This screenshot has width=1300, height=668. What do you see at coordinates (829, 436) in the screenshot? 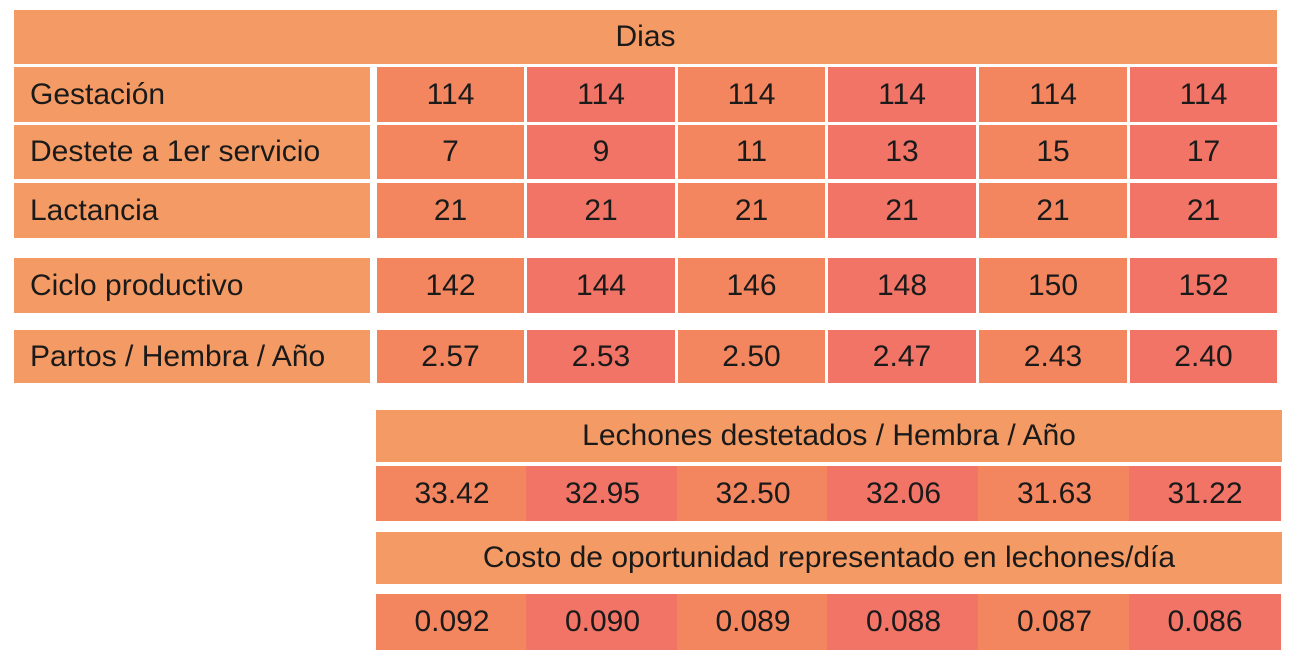
I see `weaned-piglets-header: Lechones destetados / Hembra / Año` at bounding box center [829, 436].